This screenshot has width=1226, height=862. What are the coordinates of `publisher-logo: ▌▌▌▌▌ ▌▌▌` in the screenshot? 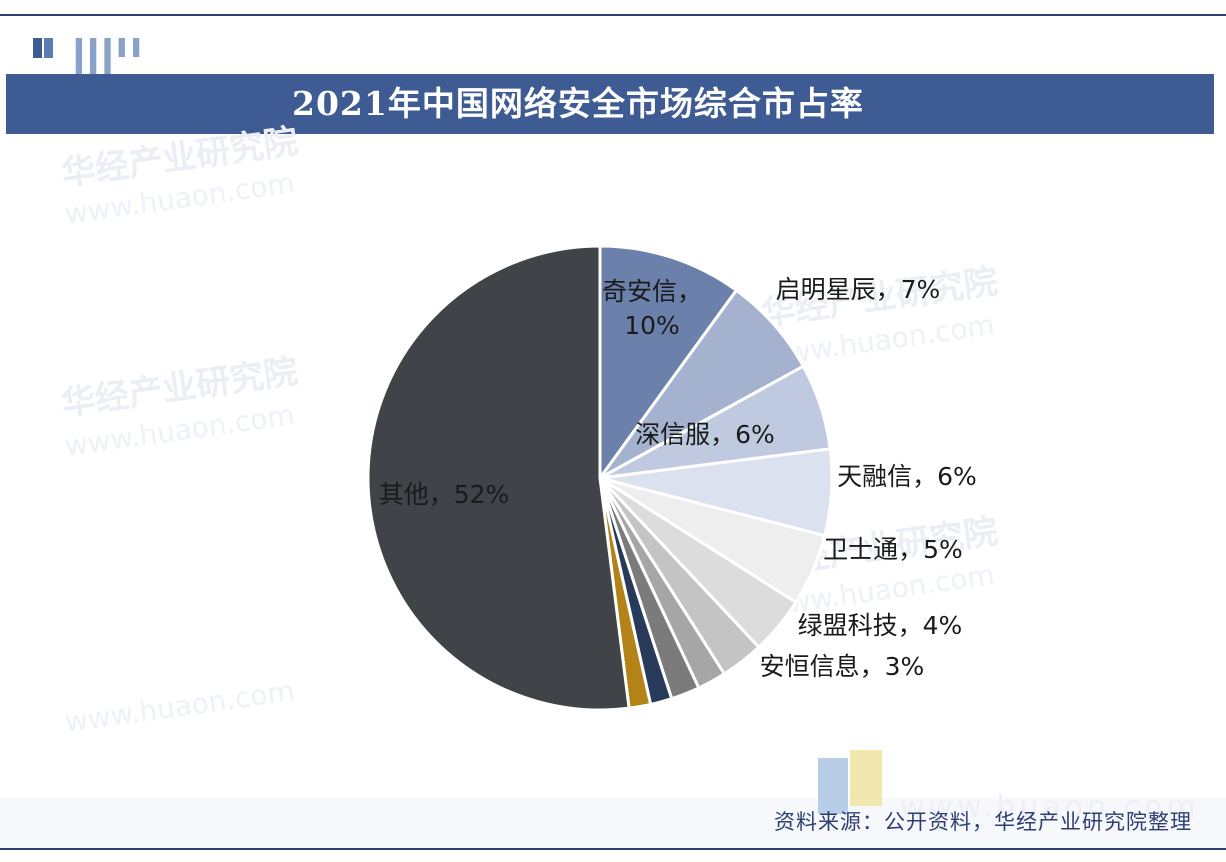 It's located at (110, 56).